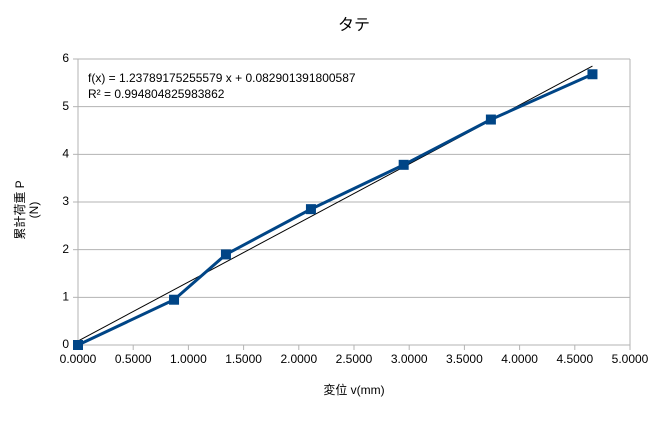 This screenshot has height=422, width=656. I want to click on y-tick-label: 2, so click(65, 249).